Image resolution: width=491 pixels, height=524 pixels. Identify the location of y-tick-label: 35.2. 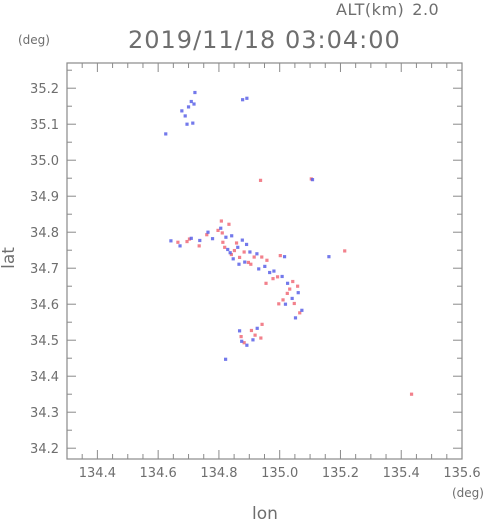
(44, 89).